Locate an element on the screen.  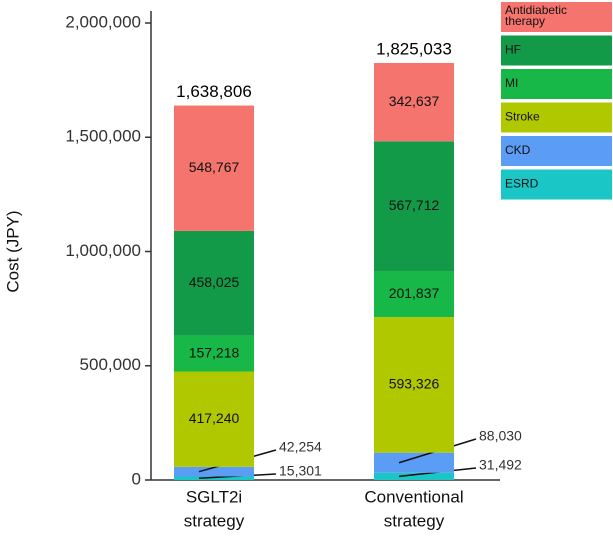
segment-value-label: 567,712 is located at coordinates (414, 205).